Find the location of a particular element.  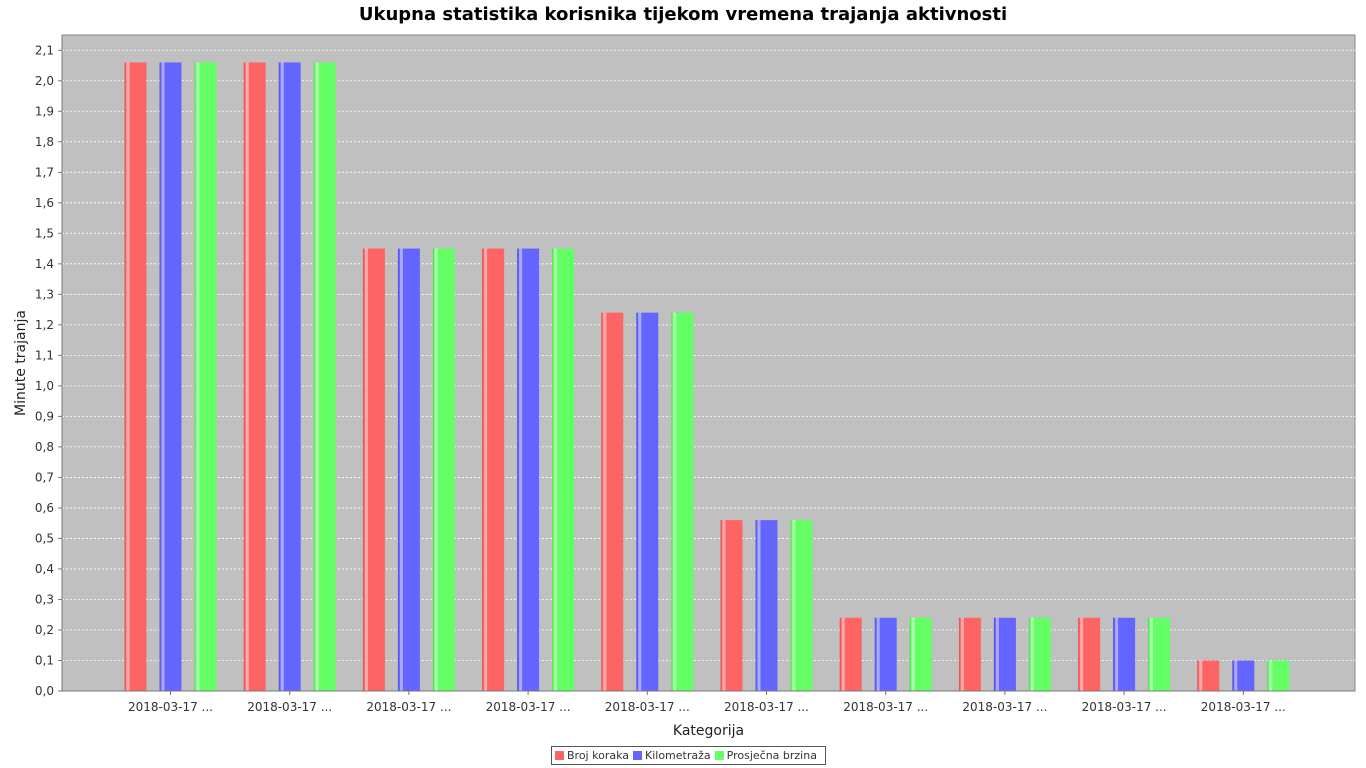

legend-item: Kilometraža is located at coordinates (672, 755).